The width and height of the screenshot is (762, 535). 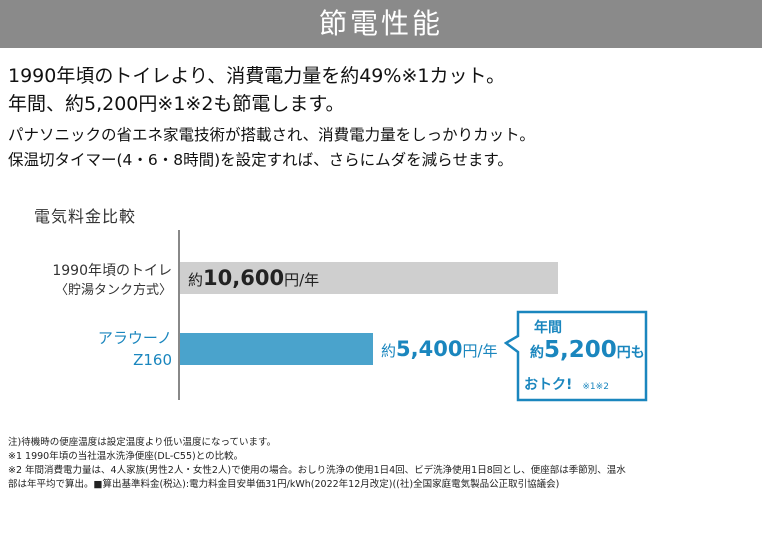 What do you see at coordinates (271, 135) in the screenshot?
I see `description-line-1: パナソニックの省エネ家電技術が搭載され、消費電力量をしっかりカット。` at bounding box center [271, 135].